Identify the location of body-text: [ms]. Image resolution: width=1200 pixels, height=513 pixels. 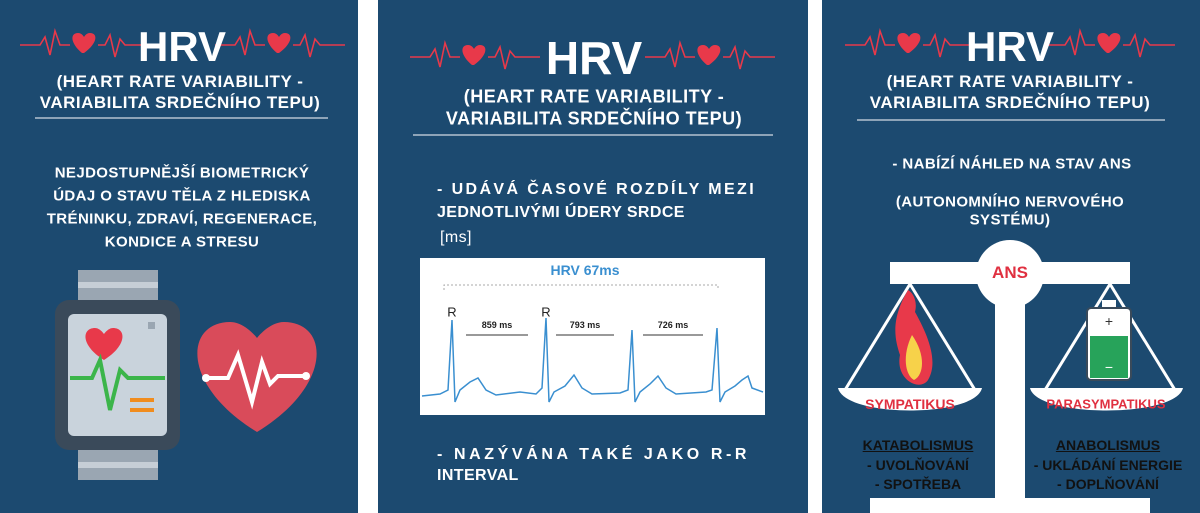
(456, 237).